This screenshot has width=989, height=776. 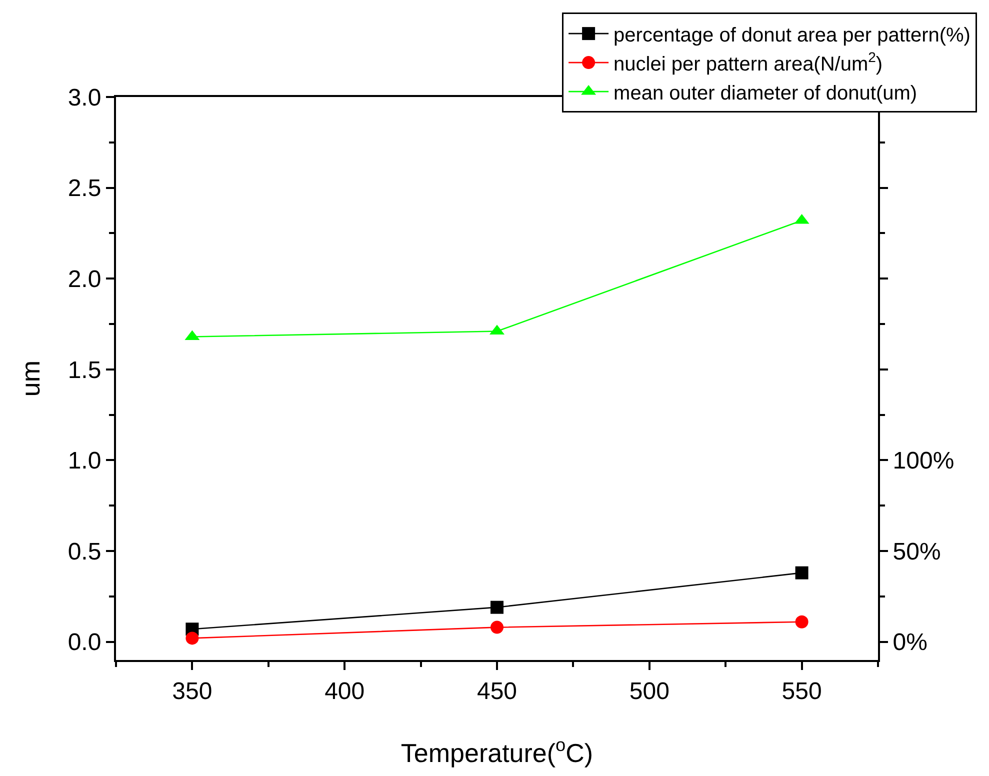 I want to click on x-axis-title: Temperature($^{o}$C), so click(x=497, y=751).